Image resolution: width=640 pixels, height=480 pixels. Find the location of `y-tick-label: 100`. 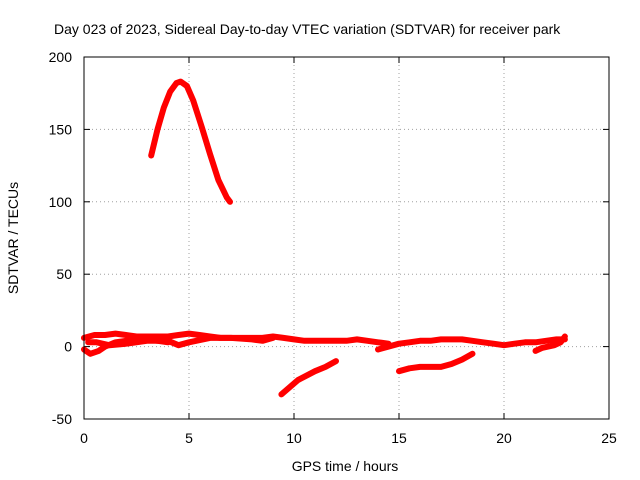

y-tick-label: 100 is located at coordinates (61, 202).